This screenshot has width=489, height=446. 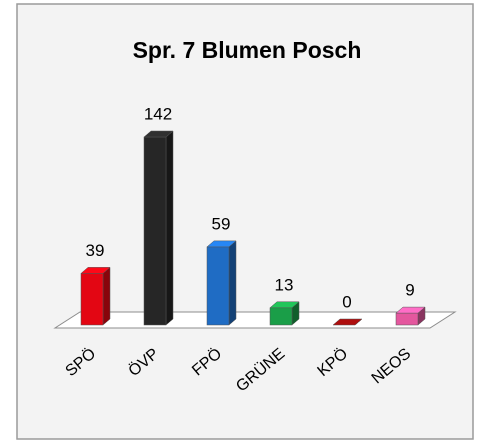 What do you see at coordinates (409, 290) in the screenshot?
I see `value-label: 9` at bounding box center [409, 290].